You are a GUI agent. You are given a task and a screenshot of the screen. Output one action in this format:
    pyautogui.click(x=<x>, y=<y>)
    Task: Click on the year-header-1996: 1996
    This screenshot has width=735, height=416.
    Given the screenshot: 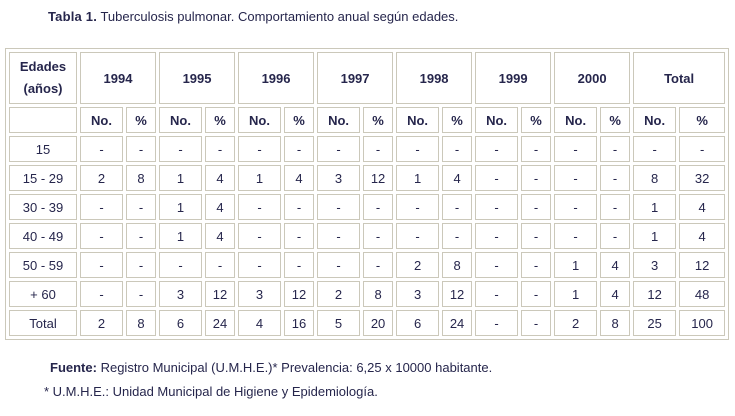 What is the action you would take?
    pyautogui.click(x=276, y=78)
    